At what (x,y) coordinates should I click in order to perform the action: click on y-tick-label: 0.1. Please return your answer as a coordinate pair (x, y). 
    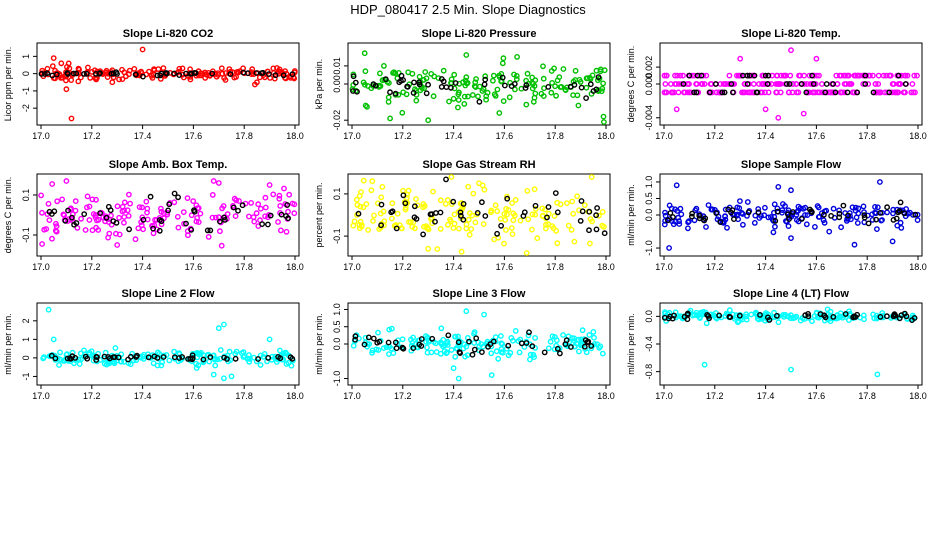
    Looking at the image, I should click on (337, 194).